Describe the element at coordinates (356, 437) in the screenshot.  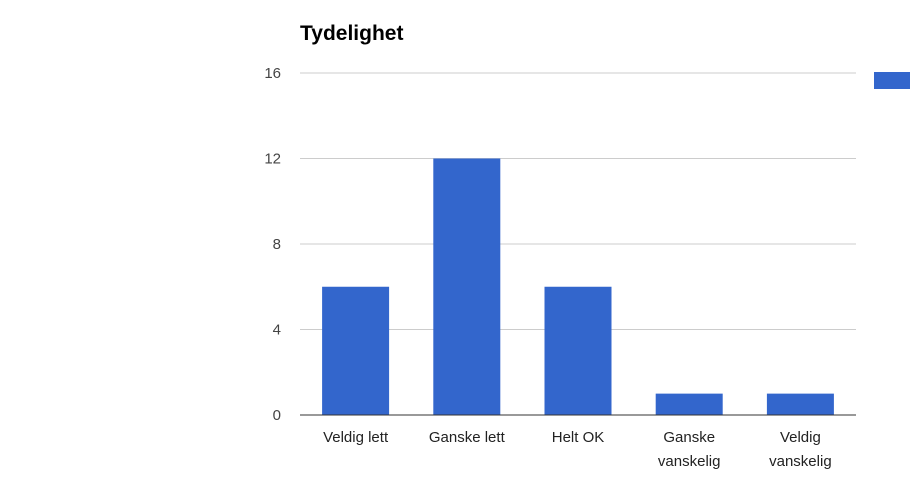
I see `x-tick-label: Veldig lett` at that location.